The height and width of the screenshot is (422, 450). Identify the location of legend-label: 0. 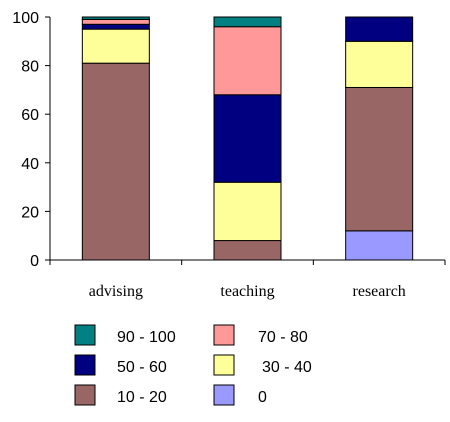
(262, 397).